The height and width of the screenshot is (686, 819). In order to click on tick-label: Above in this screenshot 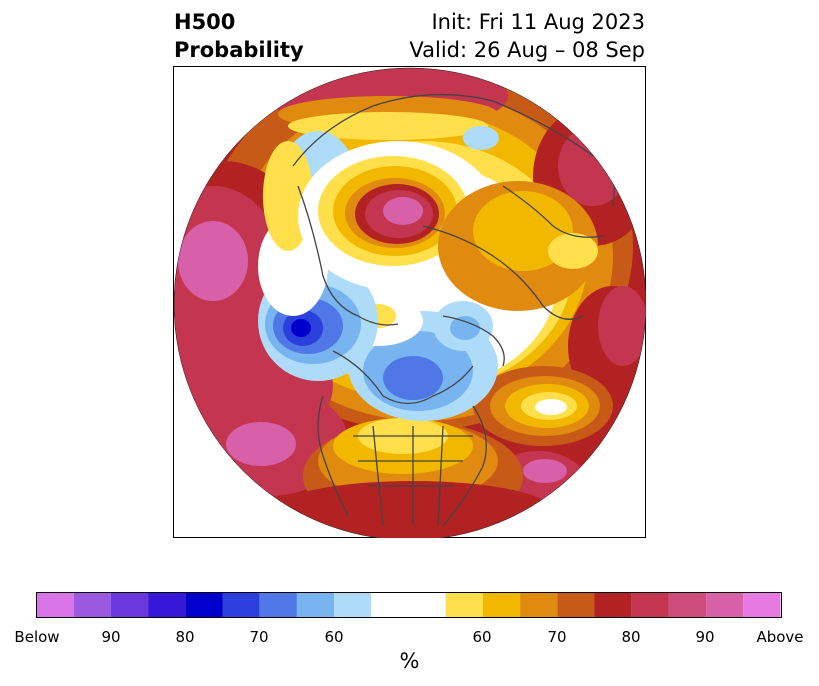, I will do `click(780, 637)`.